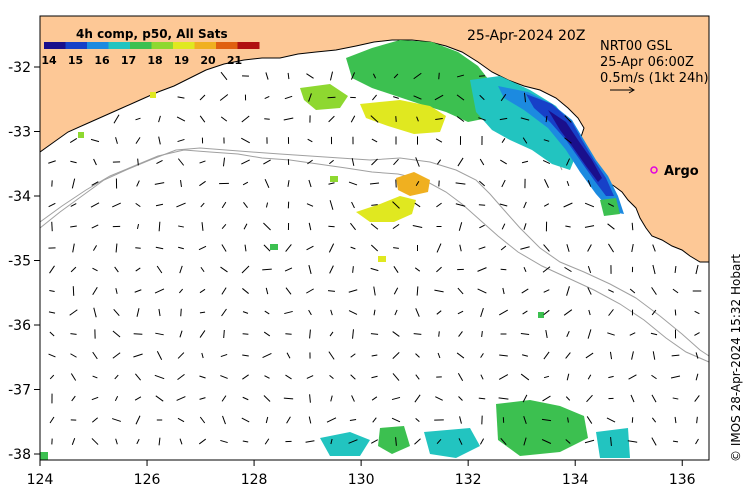 The image size is (750, 496). Describe the element at coordinates (575, 146) in the screenshot. I see `sst-patch-navy` at that location.